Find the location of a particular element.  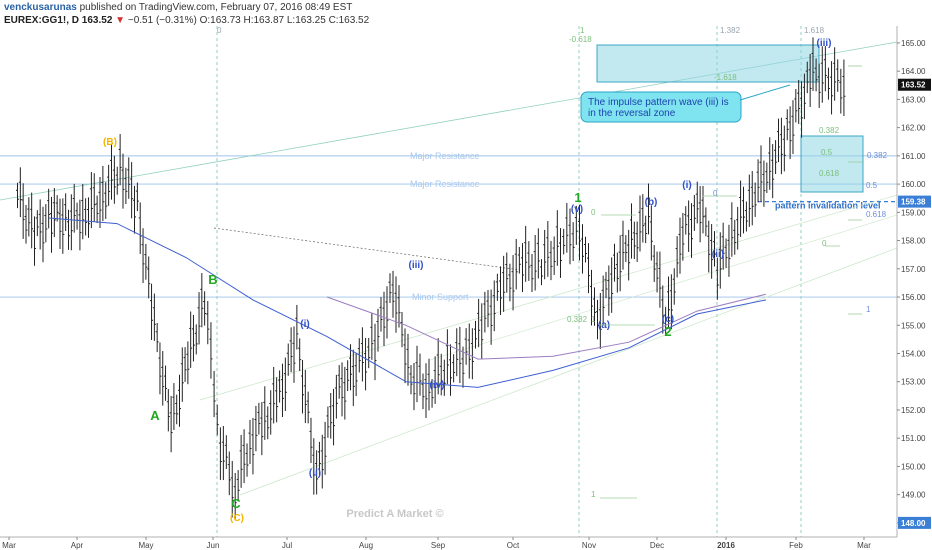

x-tick-label: Apr is located at coordinates (77, 545).